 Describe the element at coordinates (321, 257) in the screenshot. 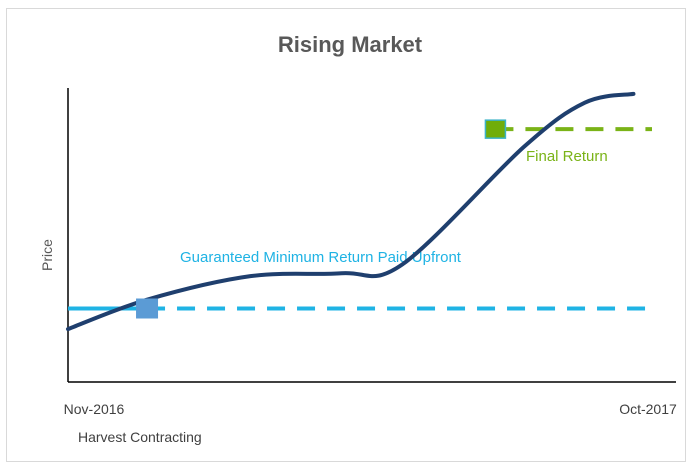

I see `guaranteed-label: Guaranteed Minimum Return Paid Upfront` at that location.